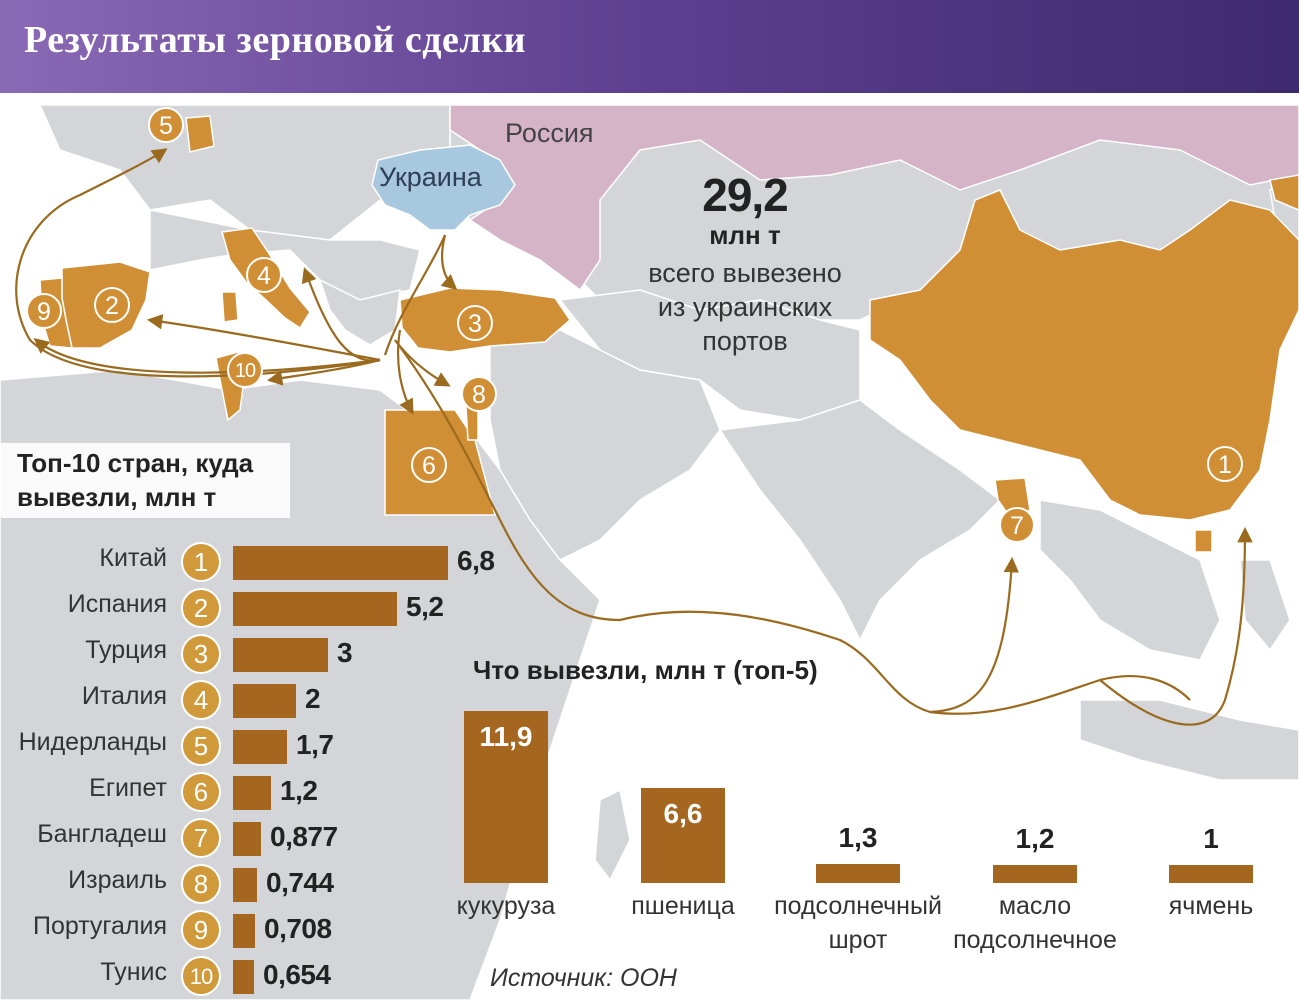  What do you see at coordinates (201, 746) in the screenshot?
I see `top10-rank-badge: 5` at bounding box center [201, 746].